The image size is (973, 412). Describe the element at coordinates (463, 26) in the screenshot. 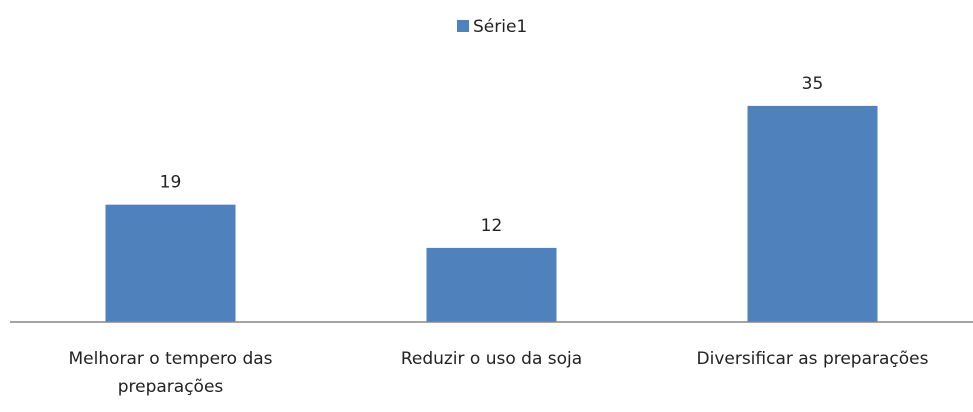

I see `legend-swatch` at that location.